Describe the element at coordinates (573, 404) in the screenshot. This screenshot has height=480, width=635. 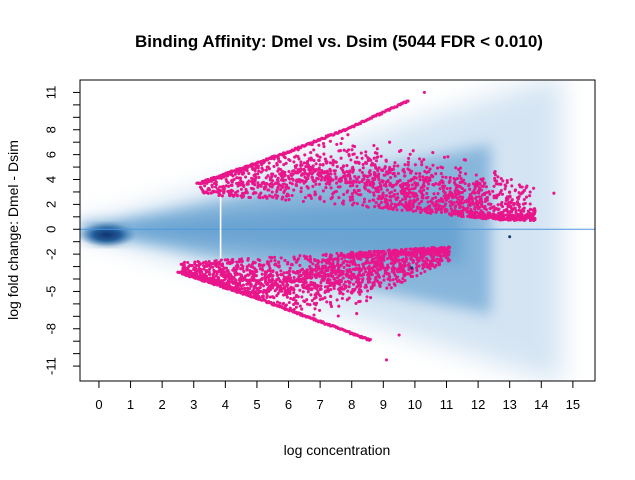
I see `x-tick-label: 15` at that location.